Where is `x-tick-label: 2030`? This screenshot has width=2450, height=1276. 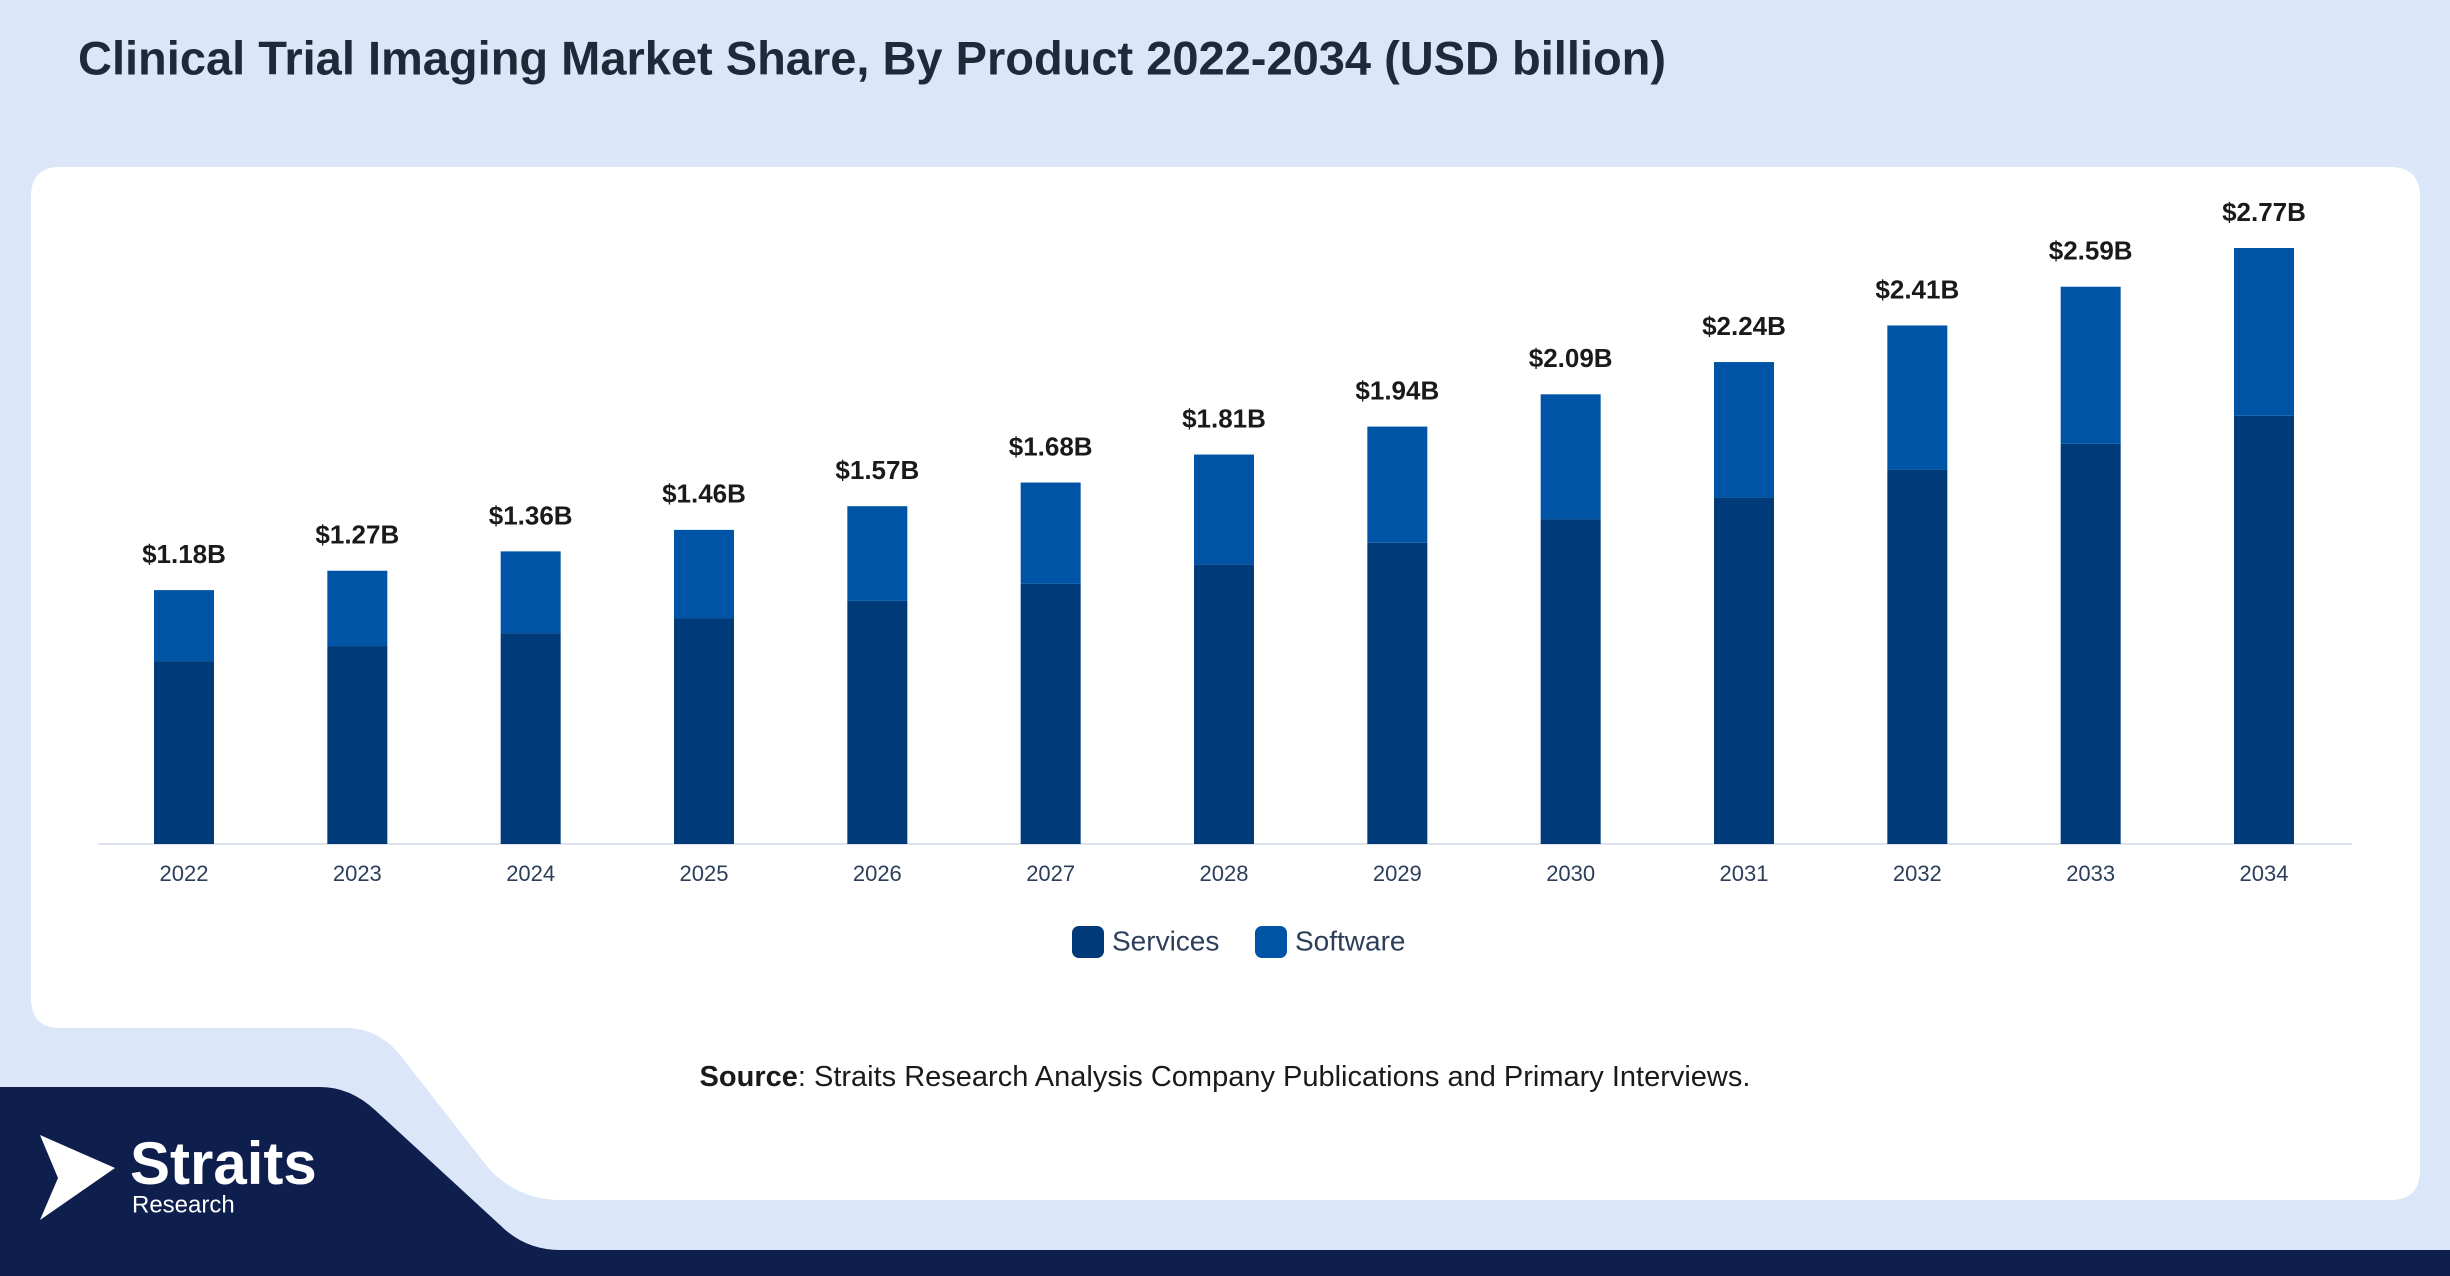
x-tick-label: 2030 is located at coordinates (1570, 873).